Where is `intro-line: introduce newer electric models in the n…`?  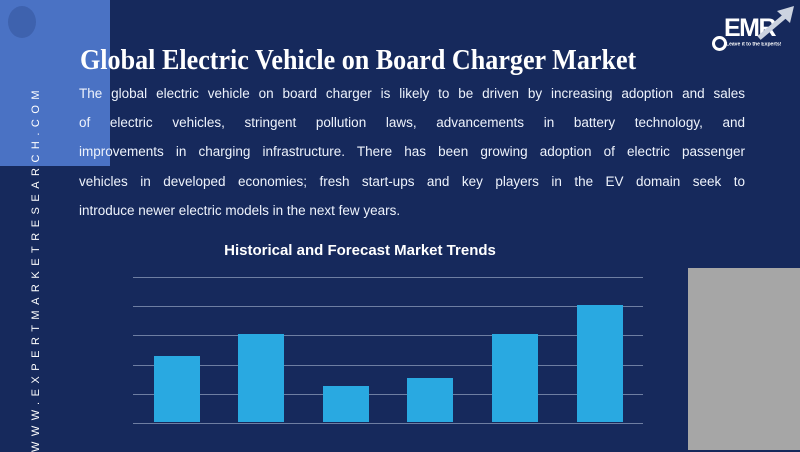
intro-line: introduce newer electric models in the n… is located at coordinates (240, 210).